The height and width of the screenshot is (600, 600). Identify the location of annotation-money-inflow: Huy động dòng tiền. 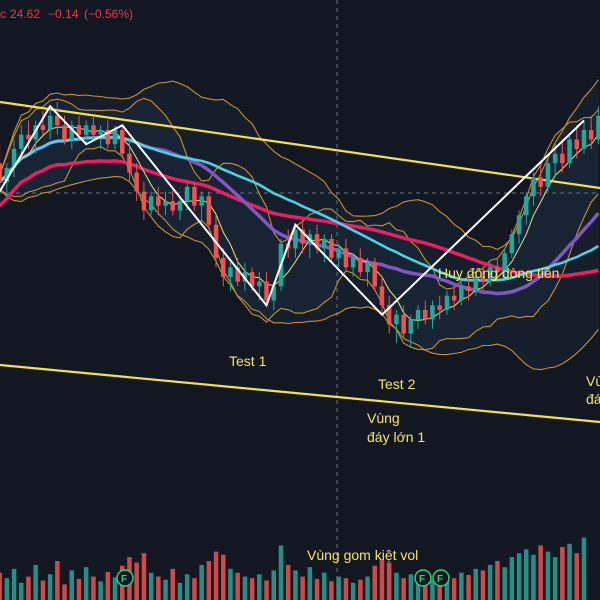
(498, 273).